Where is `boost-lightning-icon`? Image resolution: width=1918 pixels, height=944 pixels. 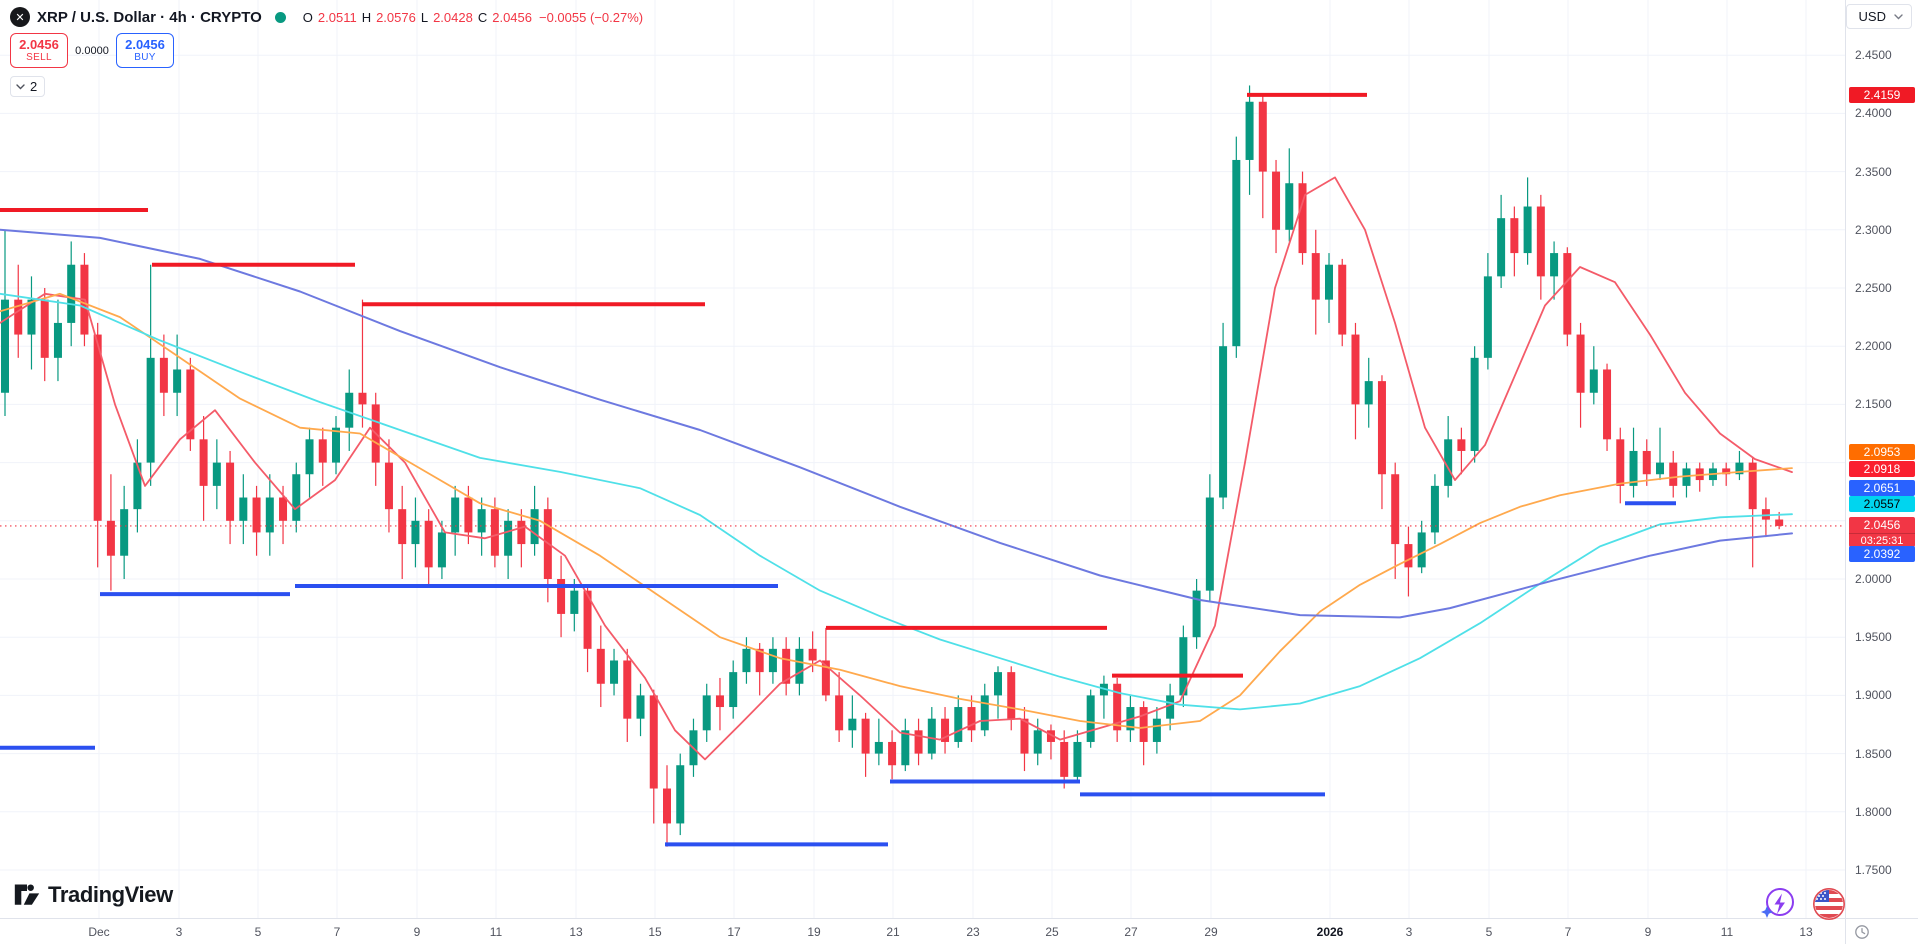
boost-lightning-icon is located at coordinates (1778, 906).